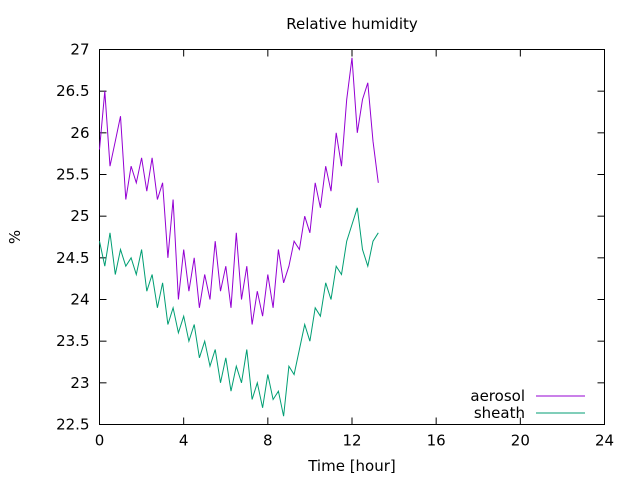  Describe the element at coordinates (436, 441) in the screenshot. I see `x-tick-label: 16` at that location.